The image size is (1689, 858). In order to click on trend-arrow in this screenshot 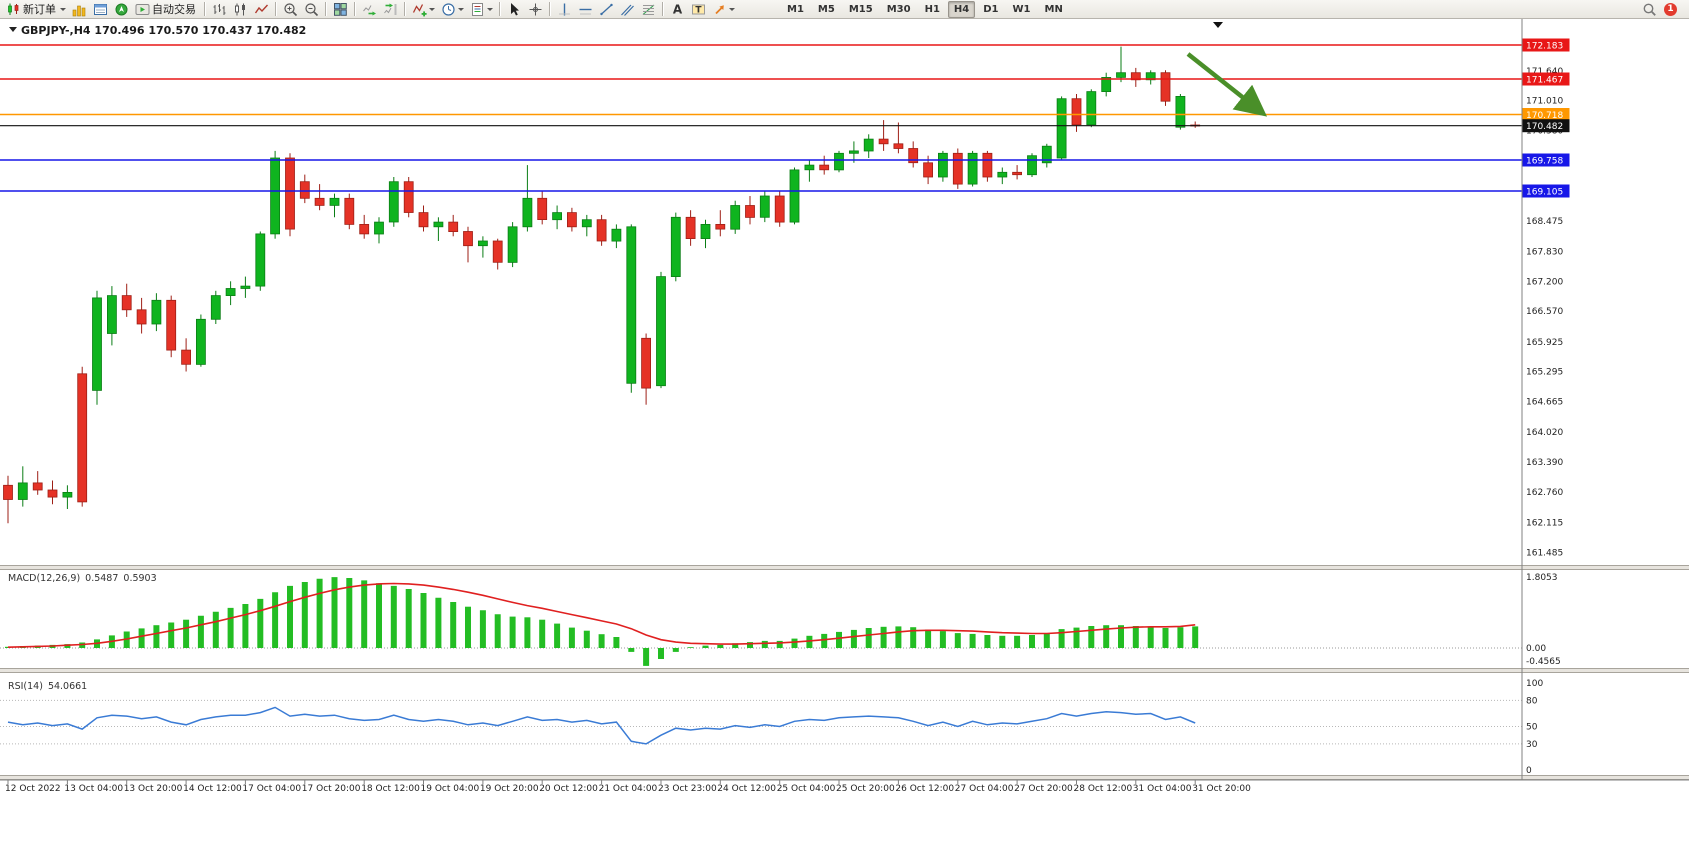, I will do `click(1227, 84)`.